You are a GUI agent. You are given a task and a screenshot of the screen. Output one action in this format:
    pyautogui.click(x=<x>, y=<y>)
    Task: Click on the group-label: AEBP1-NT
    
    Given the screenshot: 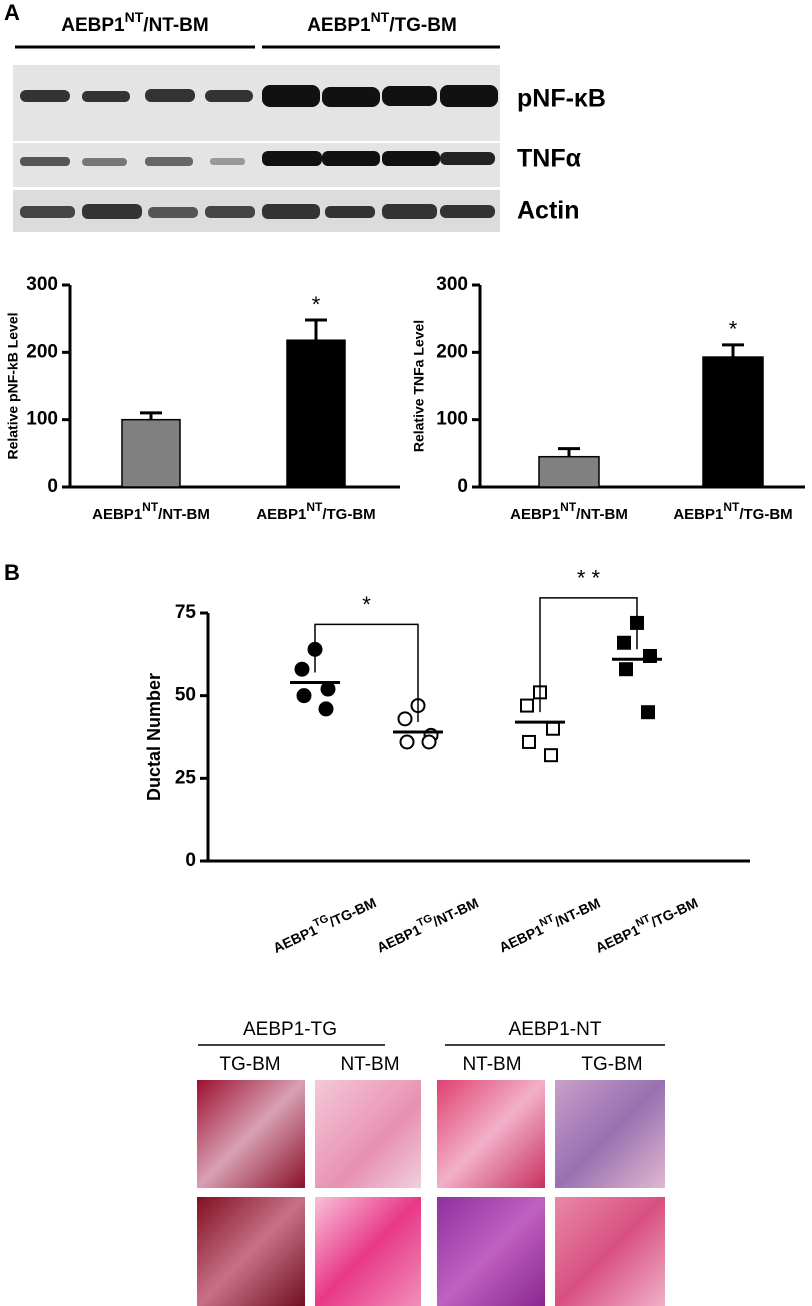 What is the action you would take?
    pyautogui.click(x=555, y=1029)
    